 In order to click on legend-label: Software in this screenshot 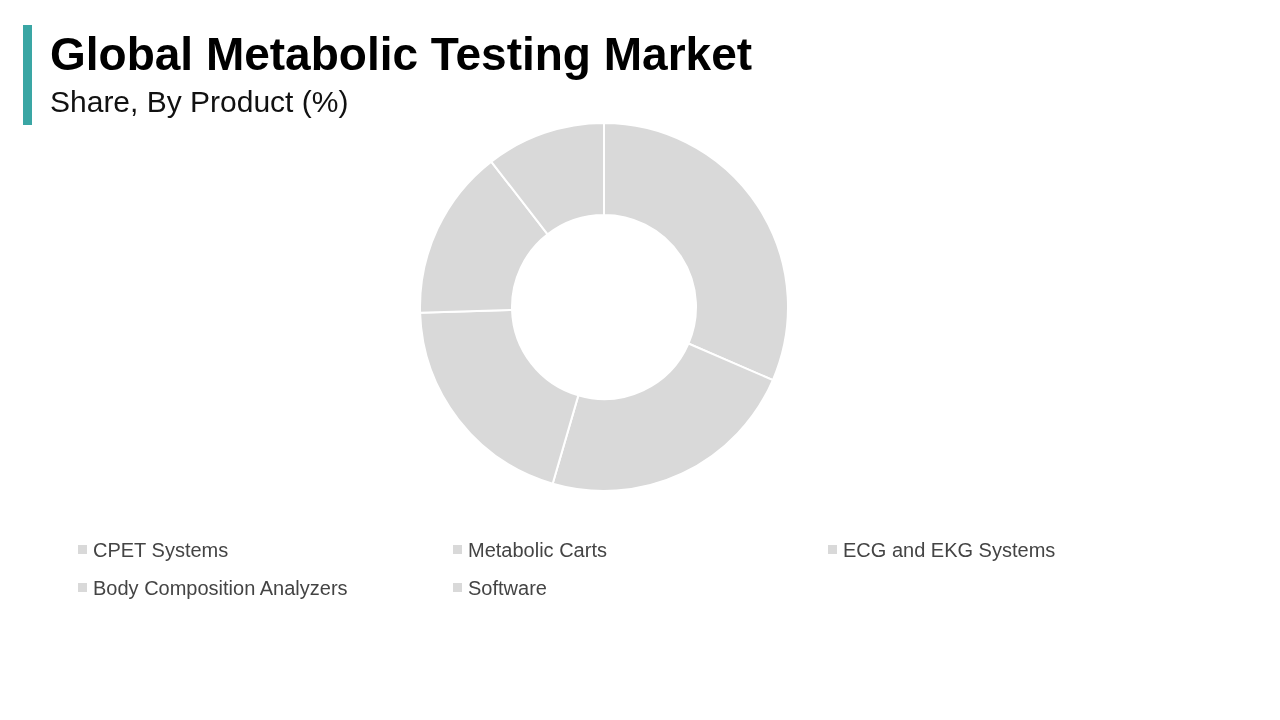, I will do `click(507, 588)`.